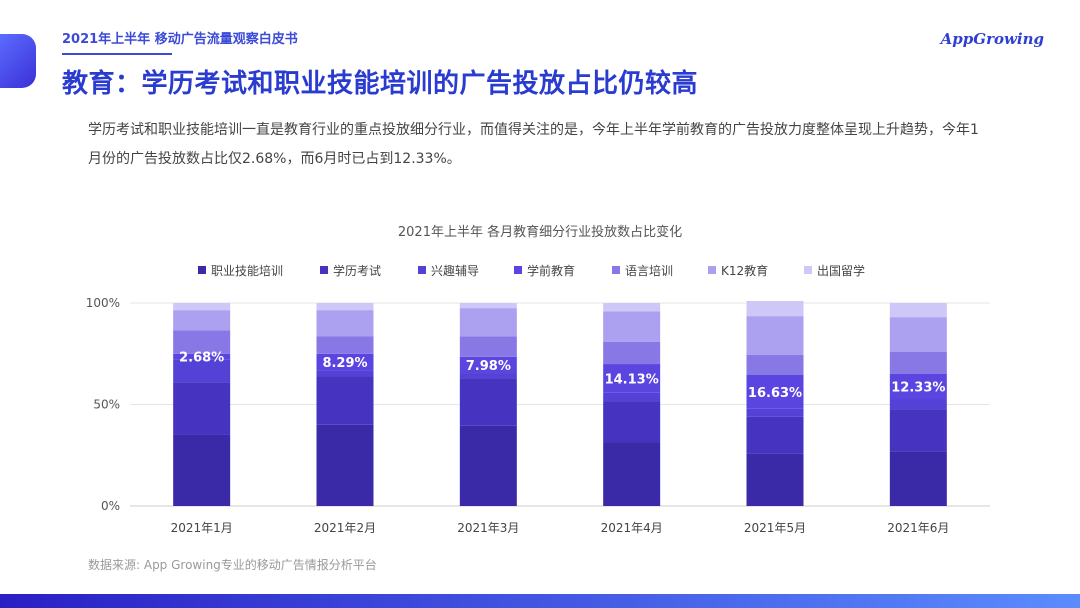  Describe the element at coordinates (232, 565) in the screenshot. I see `data-source-note: 数据来源: App Growing专业的移动广告情报分析平台` at that location.